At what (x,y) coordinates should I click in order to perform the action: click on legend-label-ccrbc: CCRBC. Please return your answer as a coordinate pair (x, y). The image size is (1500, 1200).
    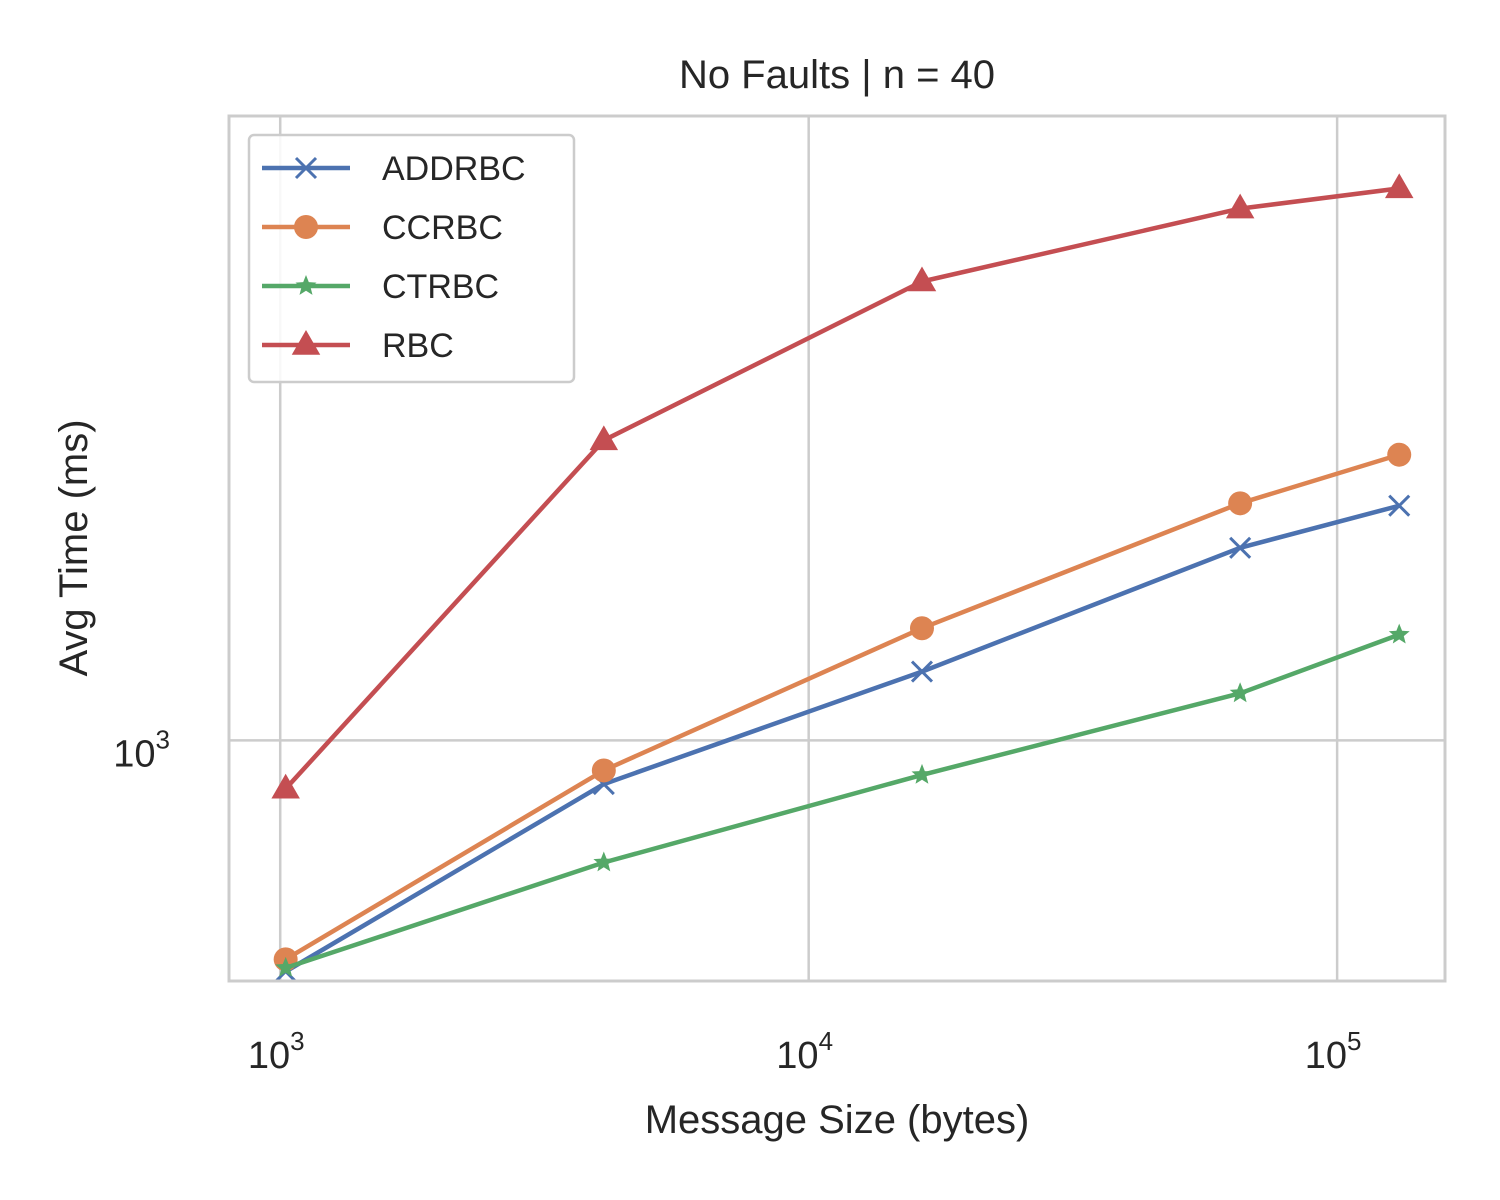
    Looking at the image, I should click on (442, 228).